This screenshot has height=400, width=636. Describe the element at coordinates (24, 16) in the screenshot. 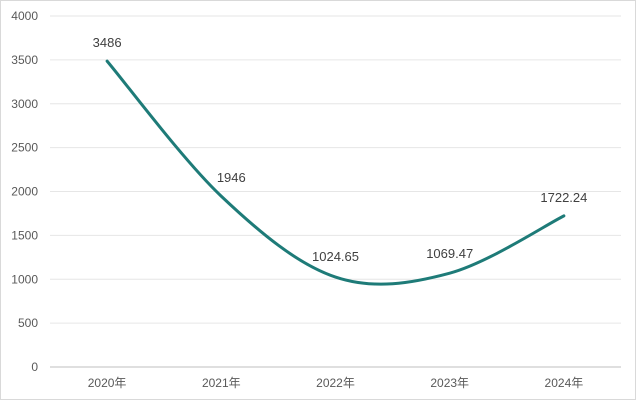

I see `y-tick-label: 4000` at that location.